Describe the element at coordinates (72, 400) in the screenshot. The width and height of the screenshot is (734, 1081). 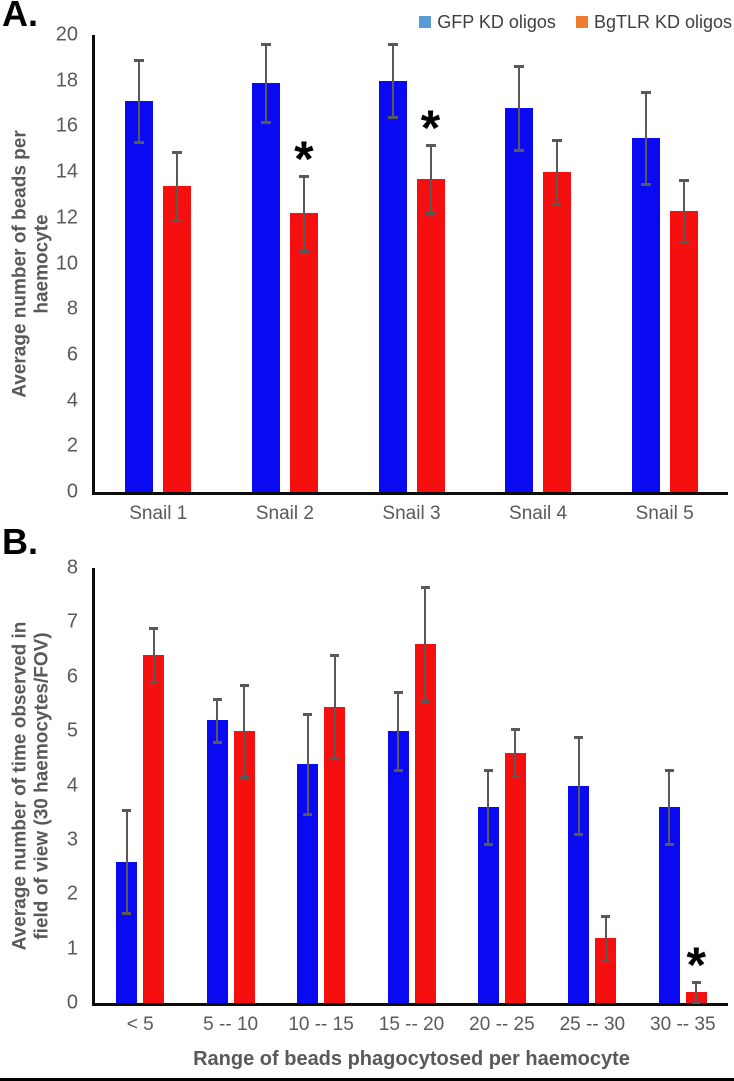
I see `y-tick-label: 4` at that location.